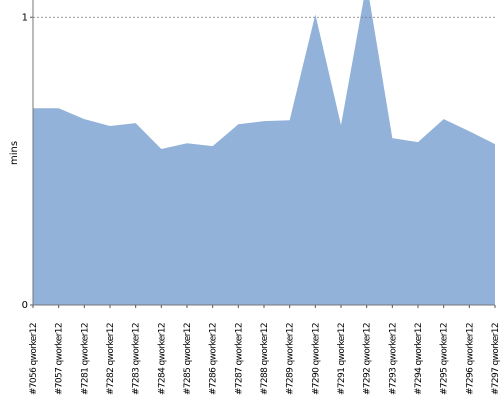 The width and height of the screenshot is (500, 400). What do you see at coordinates (495, 359) in the screenshot?
I see `x-tick-label: #7297 qworker12` at bounding box center [495, 359].